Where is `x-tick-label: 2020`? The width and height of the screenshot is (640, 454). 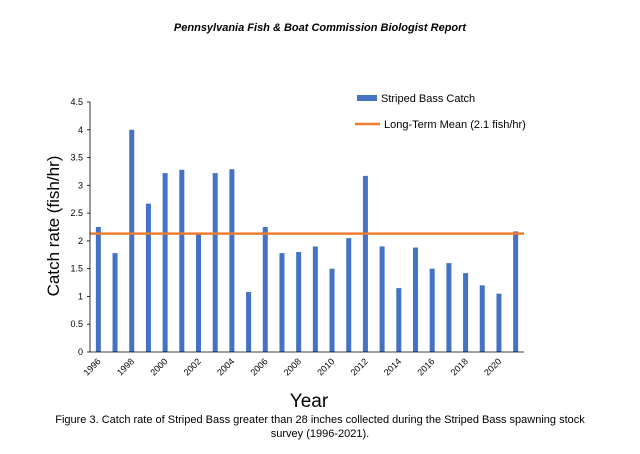 x-tick-label: 2020 is located at coordinates (492, 366).